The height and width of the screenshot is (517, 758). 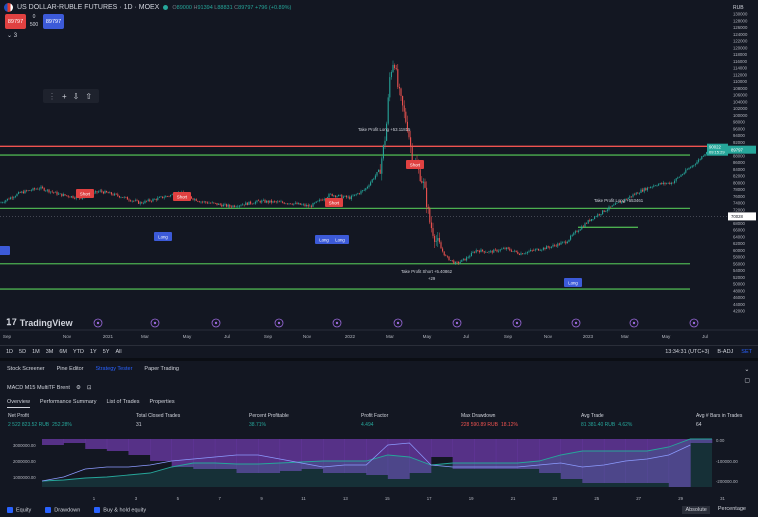 I want to click on timeframe-ytd: YTD, so click(x=78, y=351).